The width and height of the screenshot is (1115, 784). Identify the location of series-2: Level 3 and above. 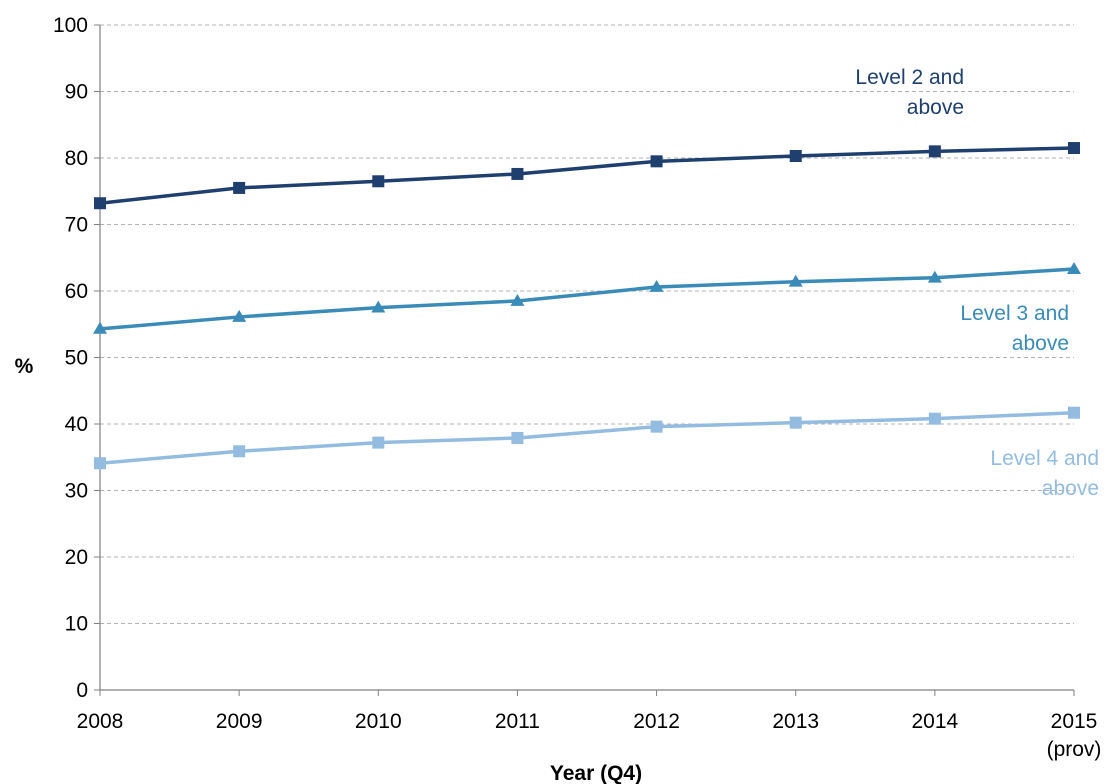
(587, 308).